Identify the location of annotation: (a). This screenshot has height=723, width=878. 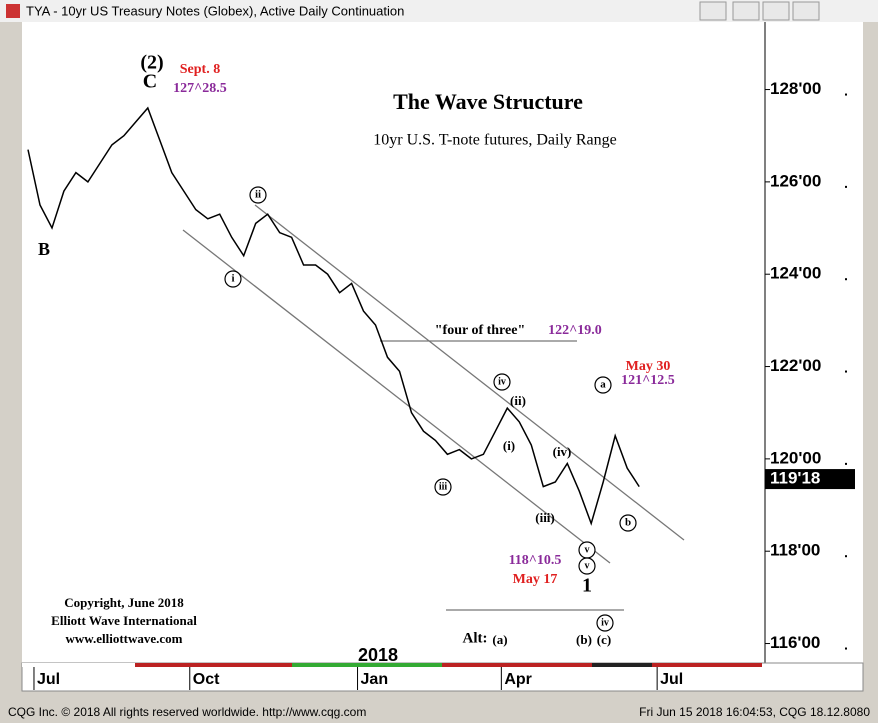
(499, 639).